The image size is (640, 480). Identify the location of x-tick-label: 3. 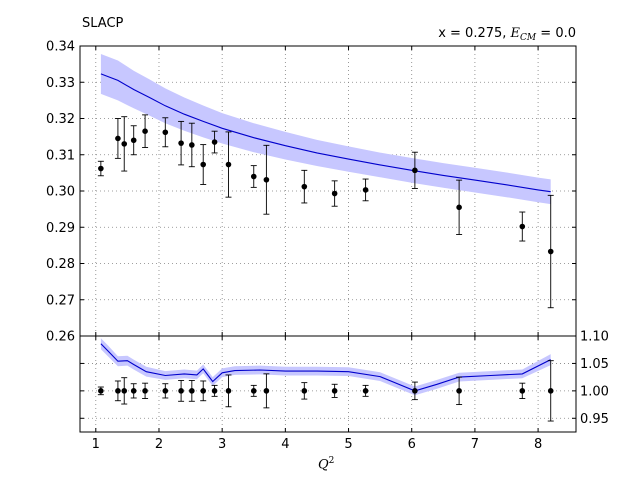
(222, 444).